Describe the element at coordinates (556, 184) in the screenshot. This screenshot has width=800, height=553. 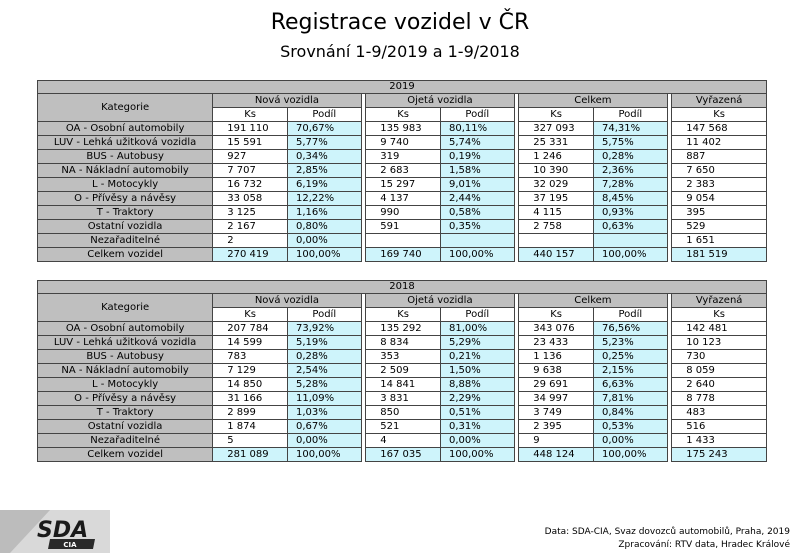
I see `total-count-cell: 32 029` at that location.